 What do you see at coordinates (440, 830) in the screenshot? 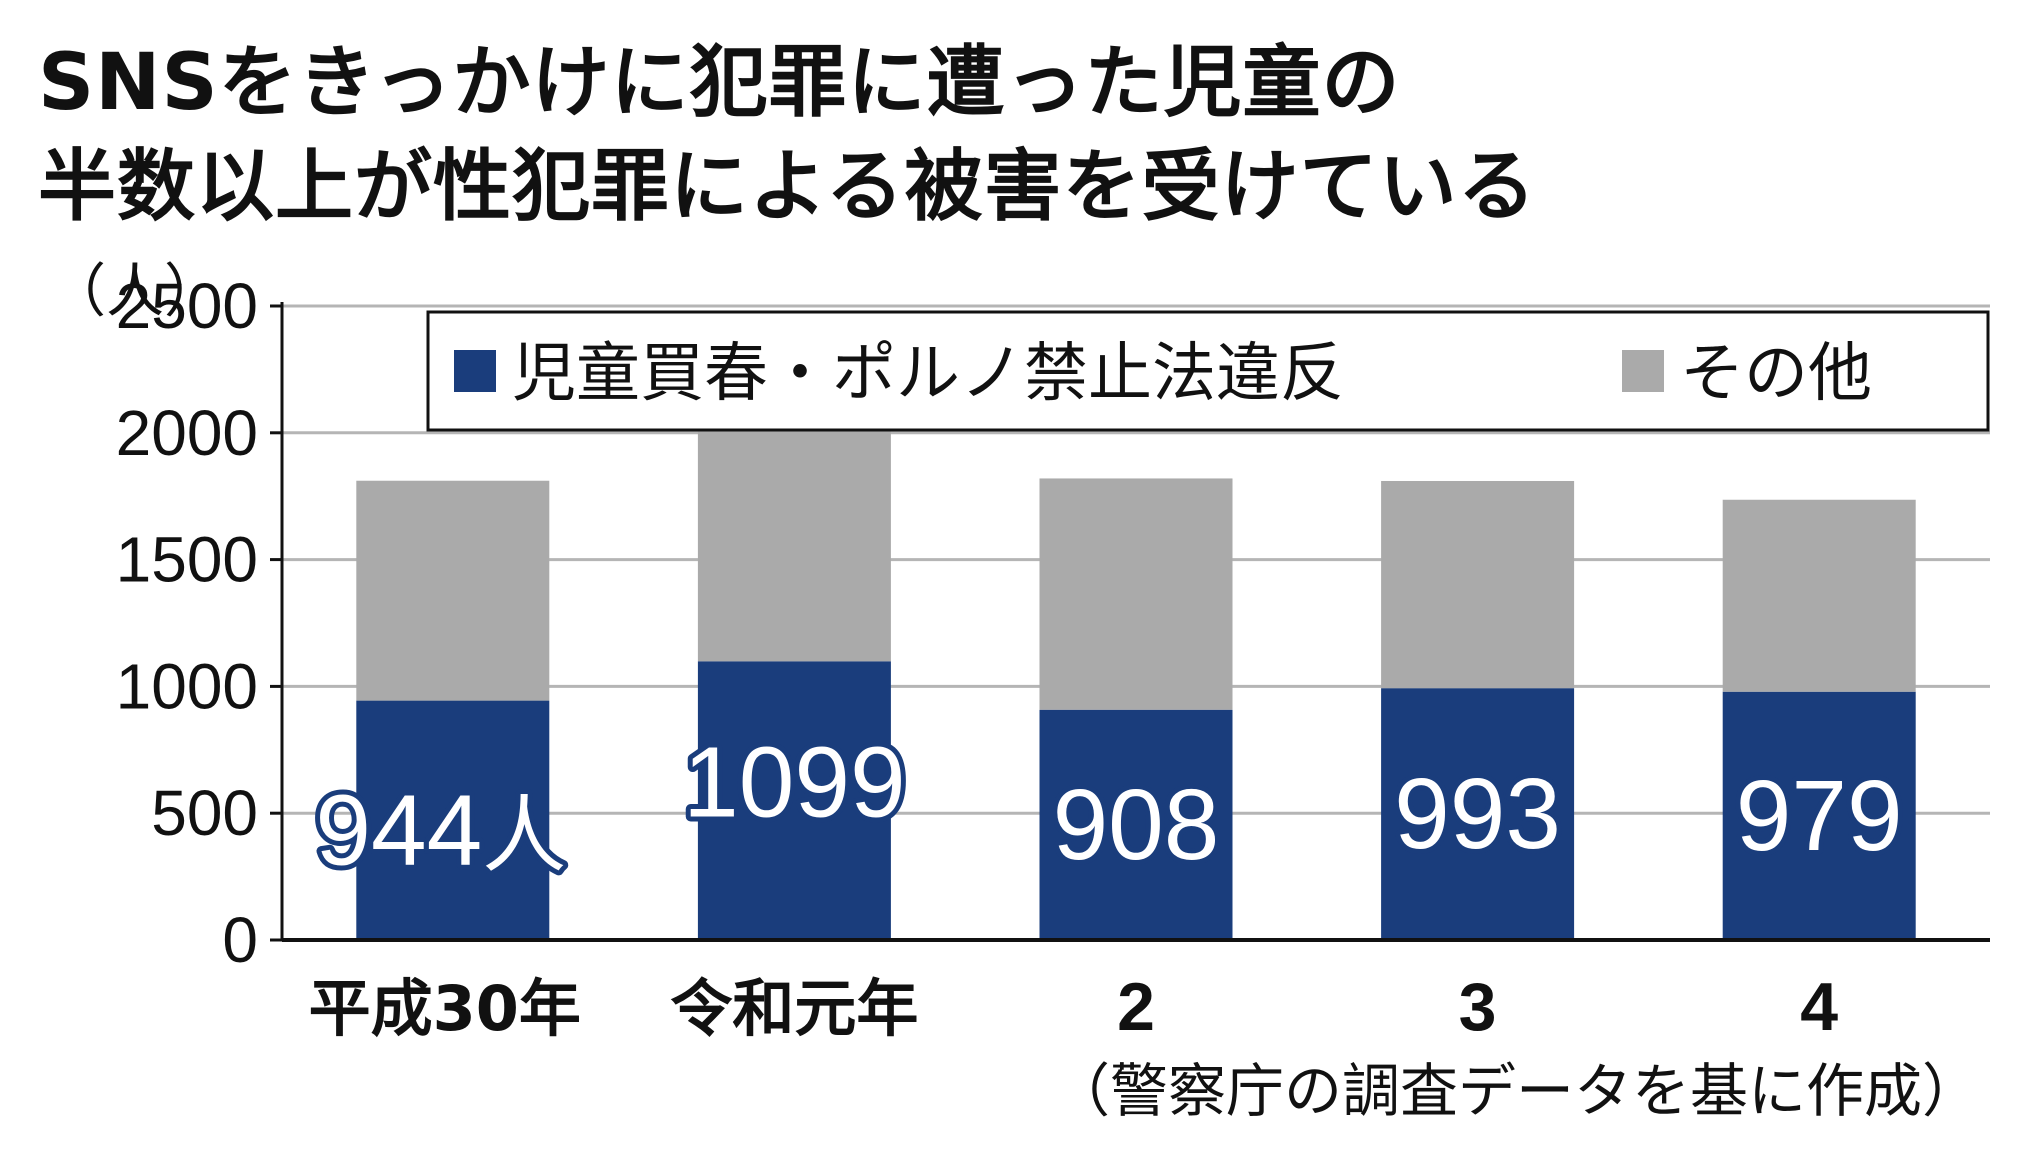
I see `data-label-0: 944人` at bounding box center [440, 830].